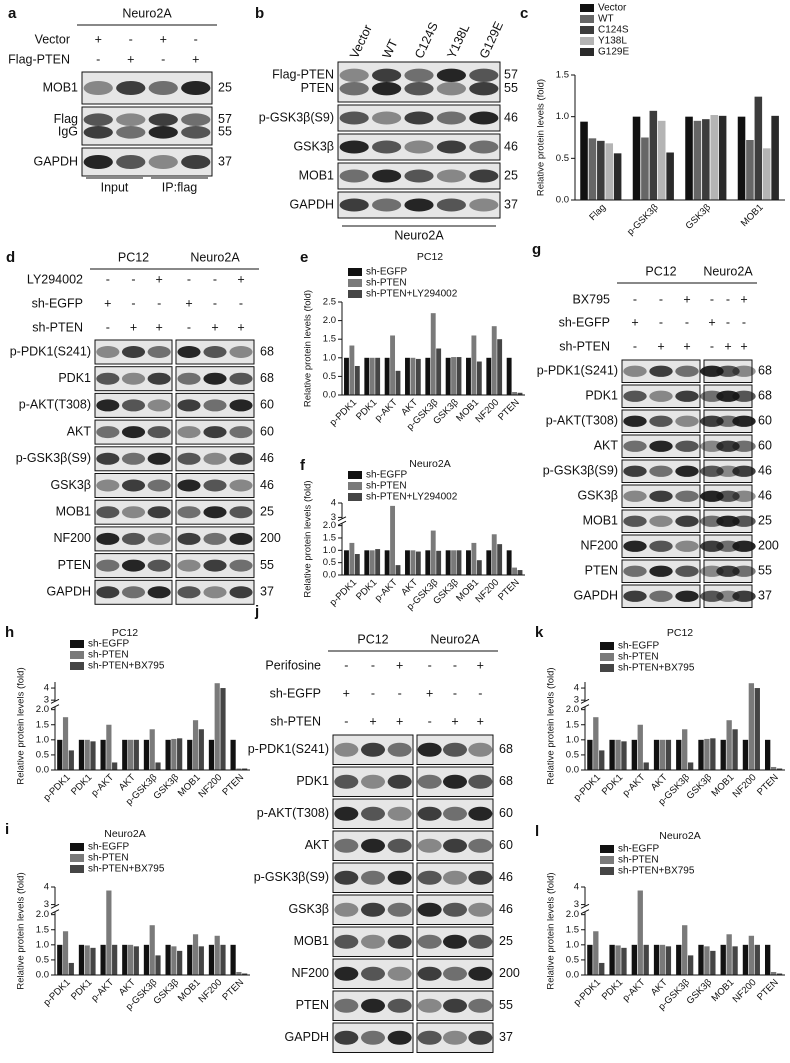 The height and width of the screenshot is (1063, 790). I want to click on treatment-label: LY294002, so click(55, 279).